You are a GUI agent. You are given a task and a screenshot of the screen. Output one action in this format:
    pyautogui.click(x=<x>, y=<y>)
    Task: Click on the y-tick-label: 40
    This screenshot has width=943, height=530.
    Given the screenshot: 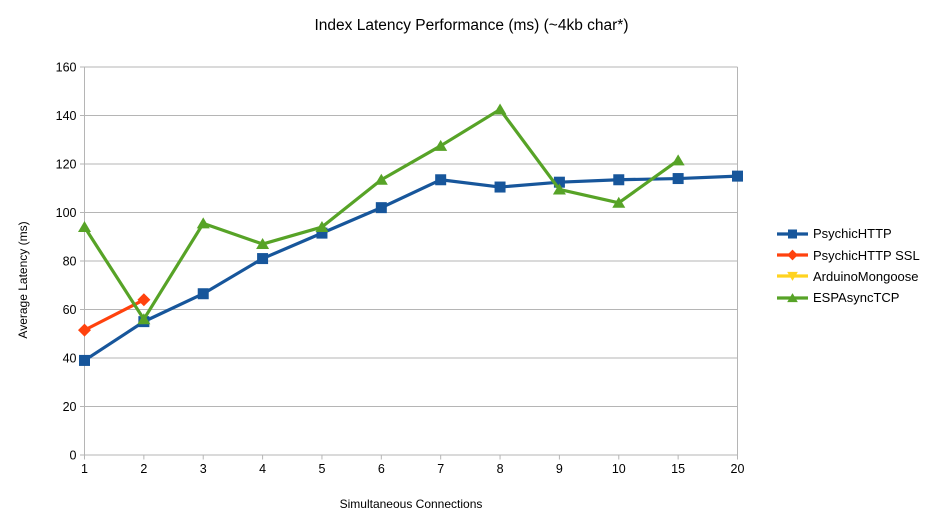 What is the action you would take?
    pyautogui.click(x=70, y=359)
    